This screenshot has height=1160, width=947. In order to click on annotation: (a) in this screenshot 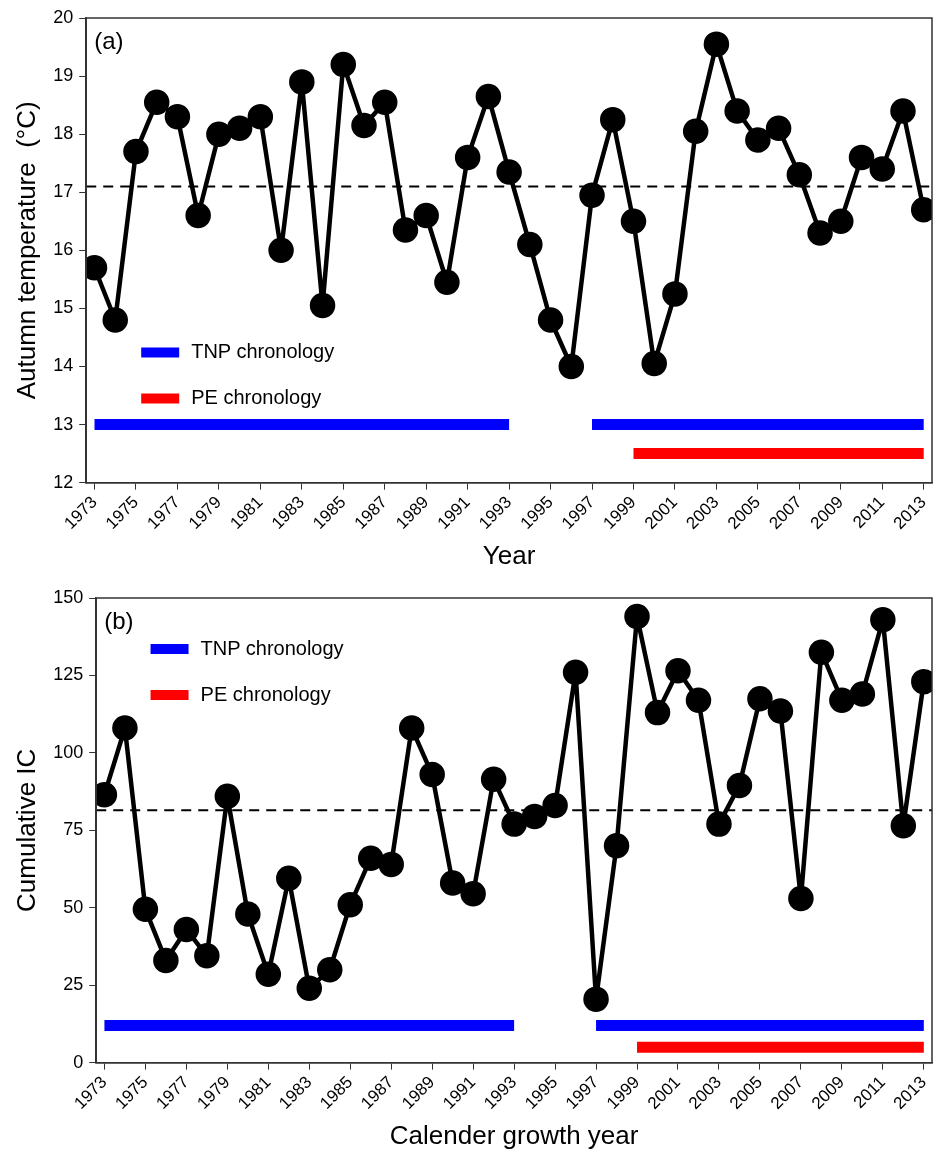, I will do `click(109, 40)`.